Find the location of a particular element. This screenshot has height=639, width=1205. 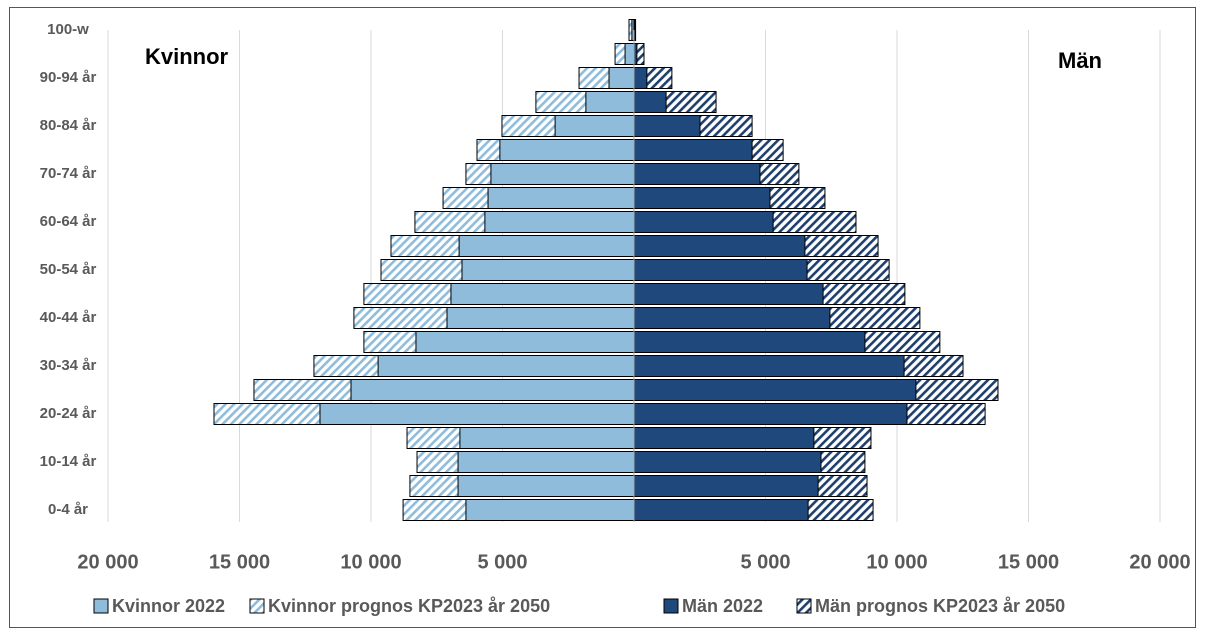

y-tick-label: 40-44 år is located at coordinates (68, 317).